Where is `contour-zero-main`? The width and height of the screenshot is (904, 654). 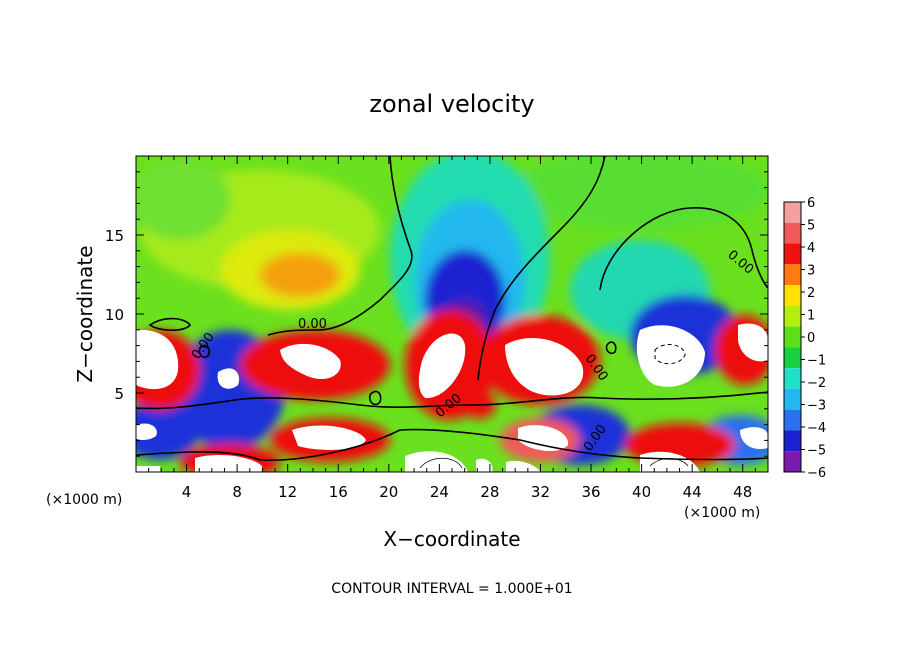
contour-zero-main is located at coordinates (340, 246).